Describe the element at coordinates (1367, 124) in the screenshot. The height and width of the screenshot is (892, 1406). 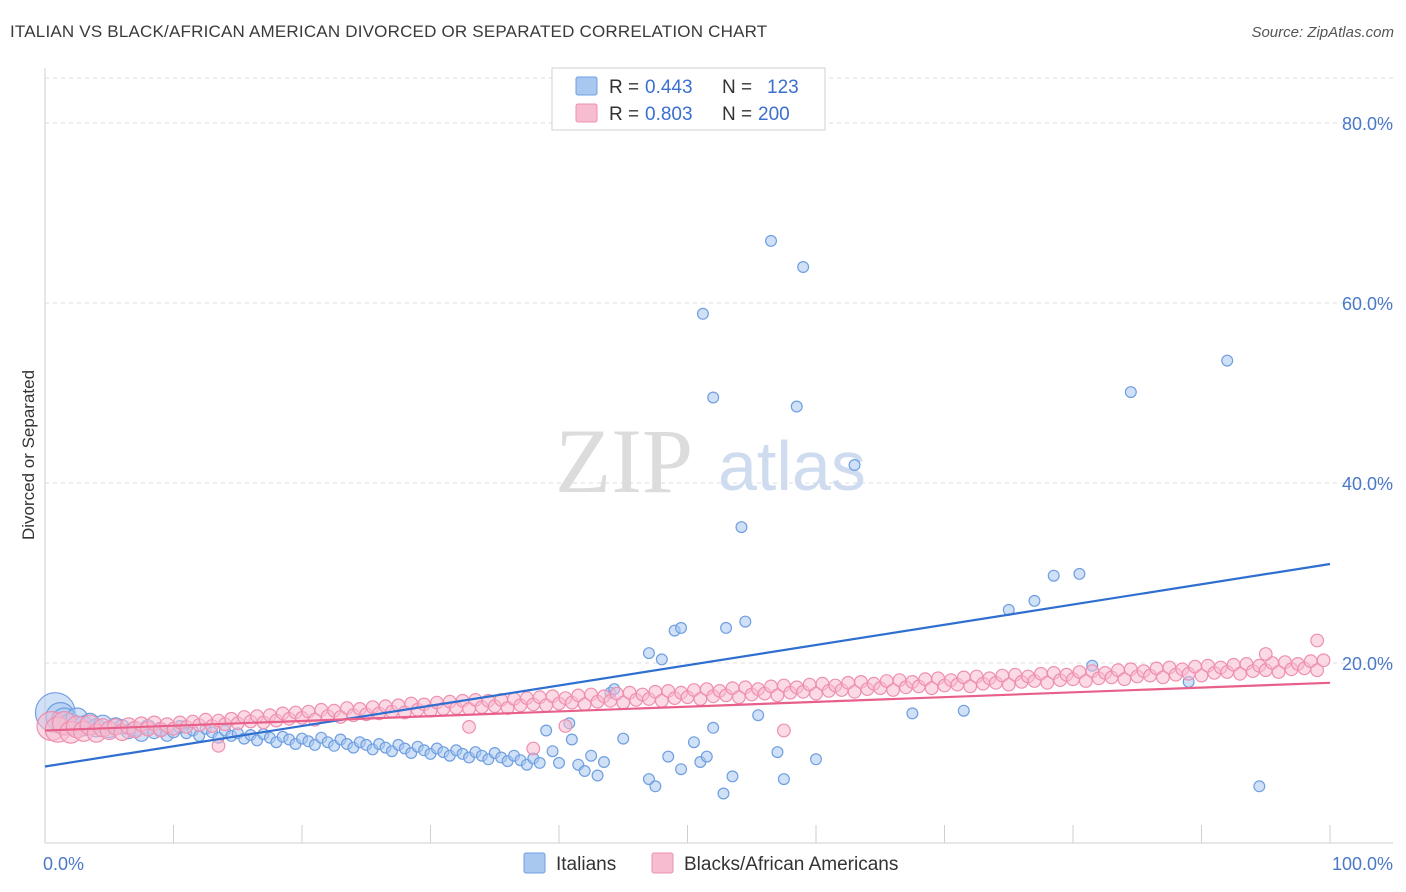
I see `y-tick-label: 80.0%` at that location.